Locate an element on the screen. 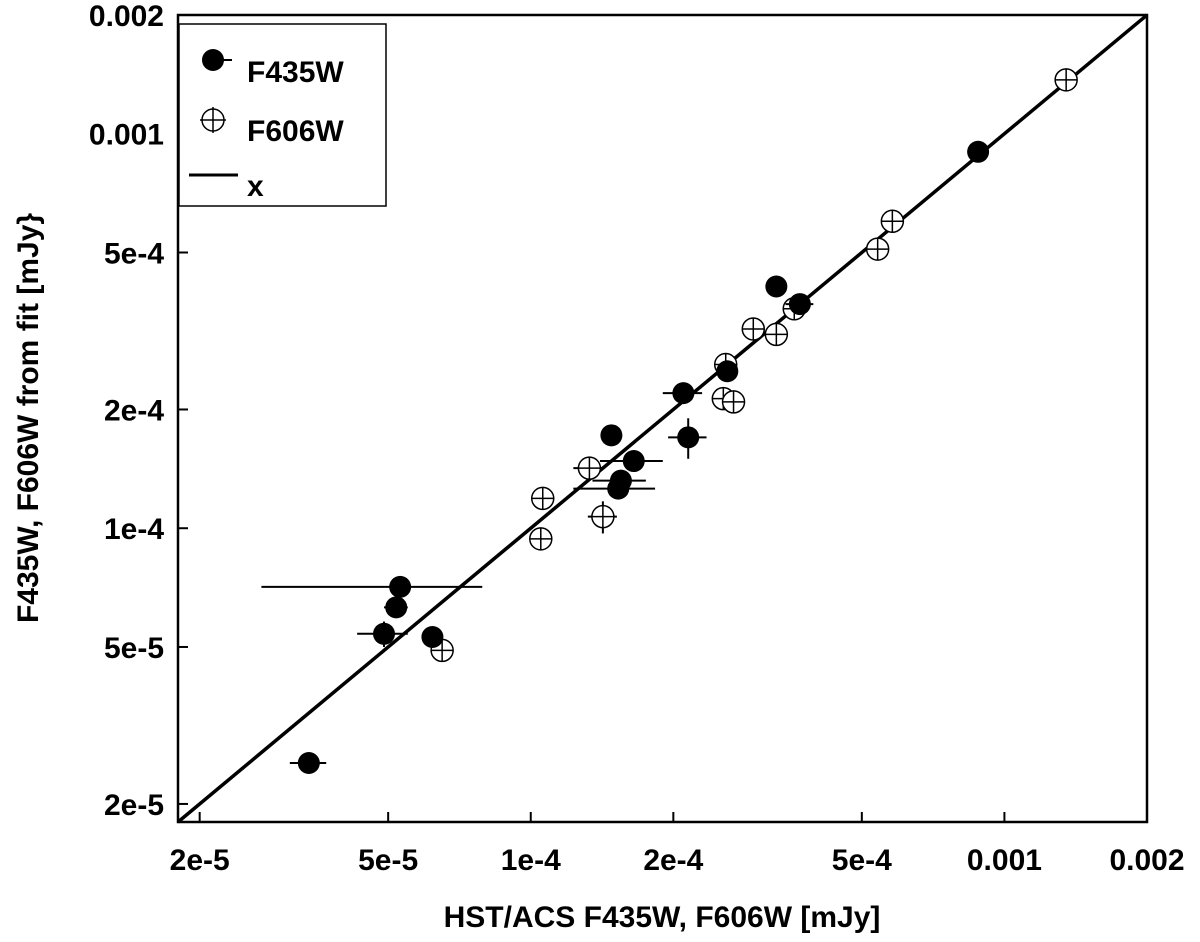  legend-label-f606w: F606W is located at coordinates (295, 131).